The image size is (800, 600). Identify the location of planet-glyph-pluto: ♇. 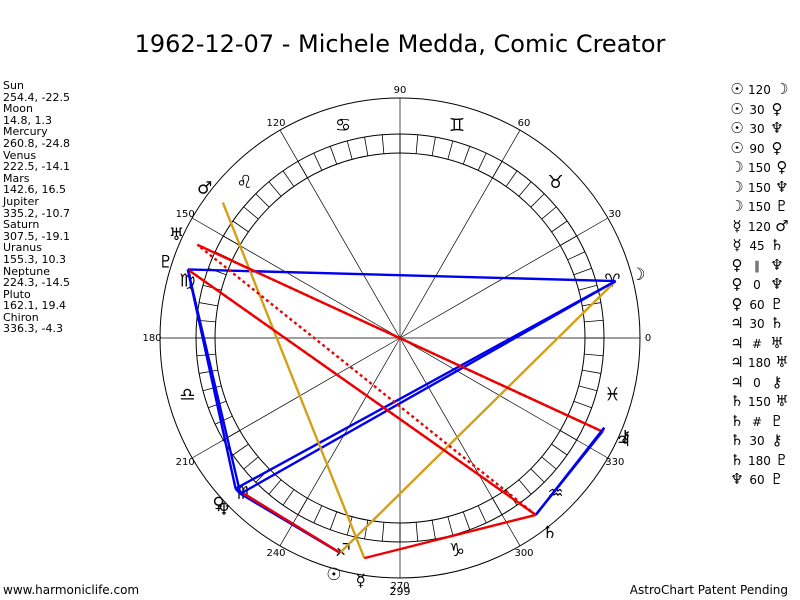
(165, 262).